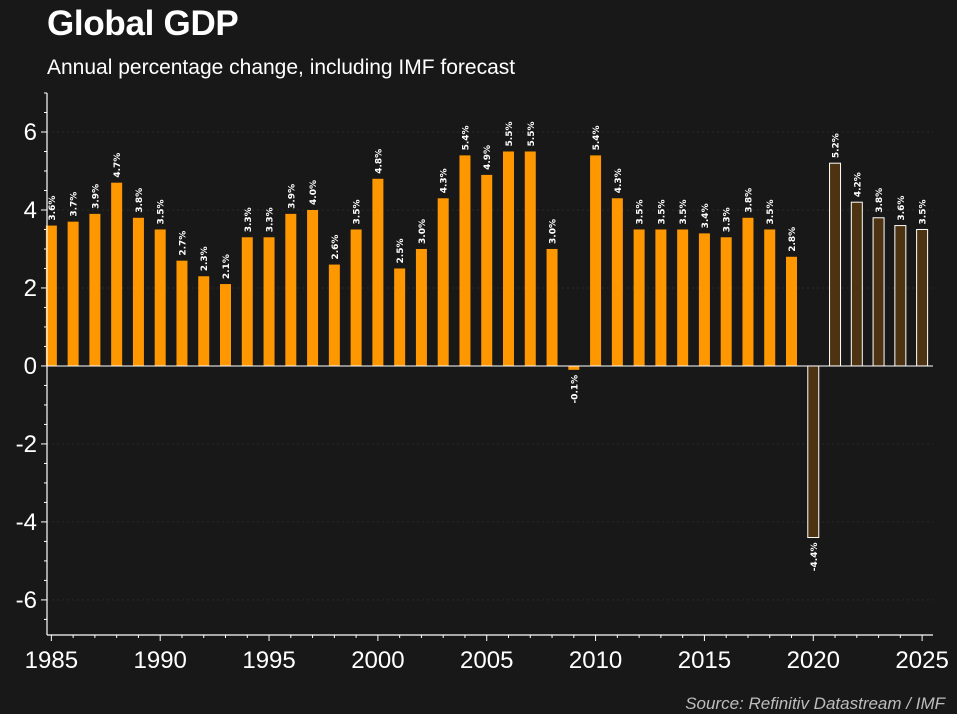  What do you see at coordinates (595, 660) in the screenshot?
I see `x-tick-label: 2010` at bounding box center [595, 660].